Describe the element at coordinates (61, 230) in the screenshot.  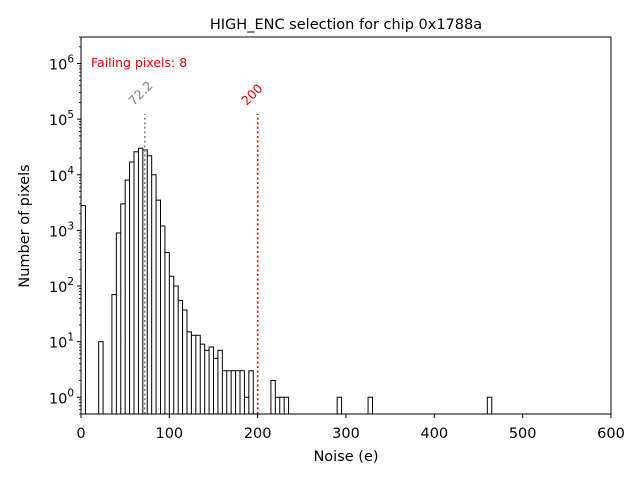
I see `y-tick-label: 10³` at that location.